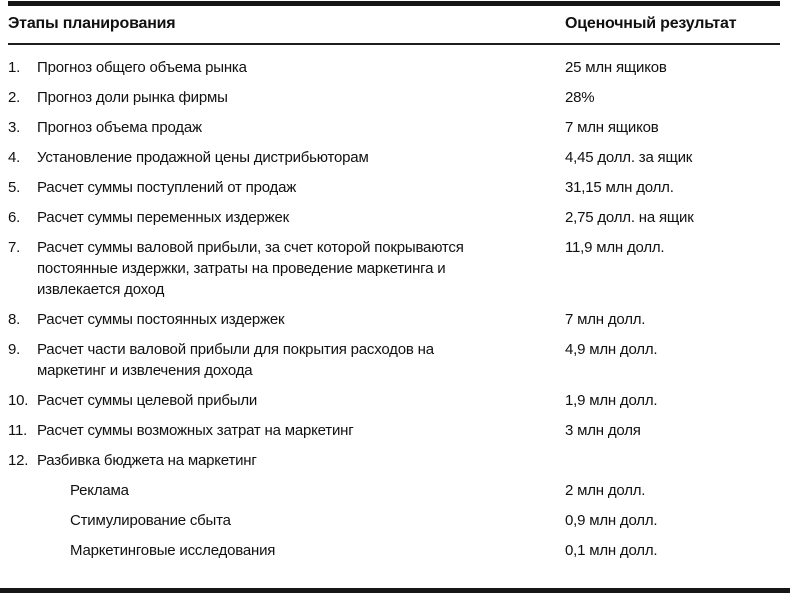 This screenshot has height=596, width=790. Describe the element at coordinates (173, 550) in the screenshot. I see `row-label: Маркетинговые исследования` at that location.